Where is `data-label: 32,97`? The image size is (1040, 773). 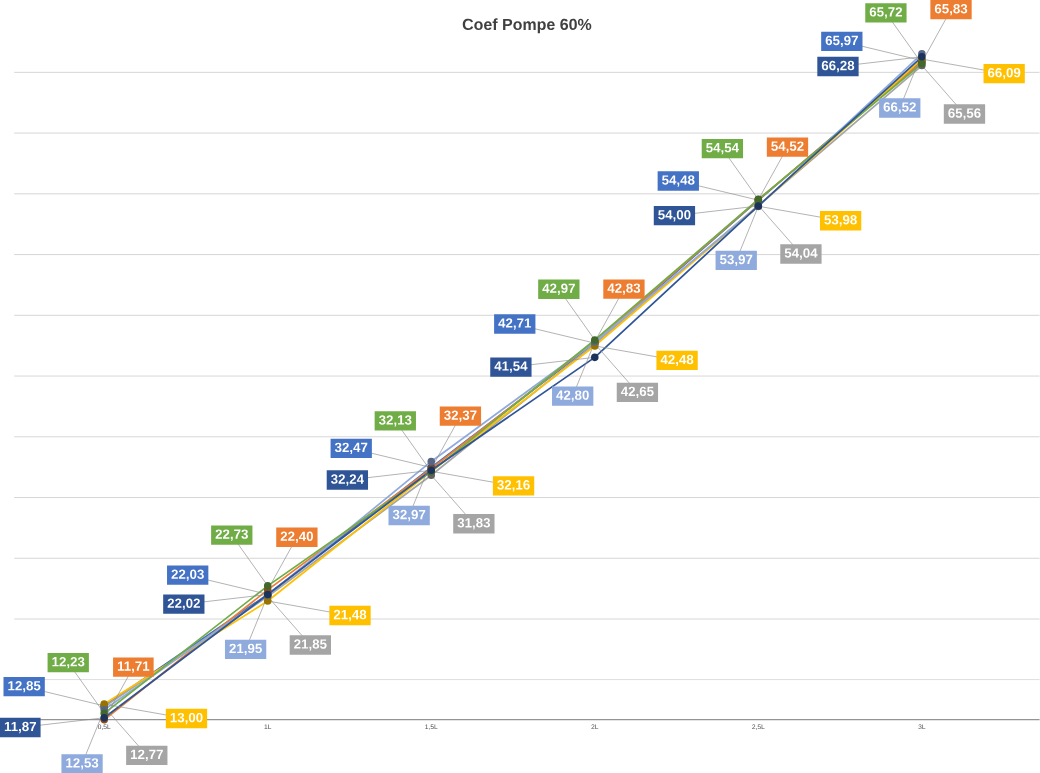 data-label: 32,97 is located at coordinates (409, 515).